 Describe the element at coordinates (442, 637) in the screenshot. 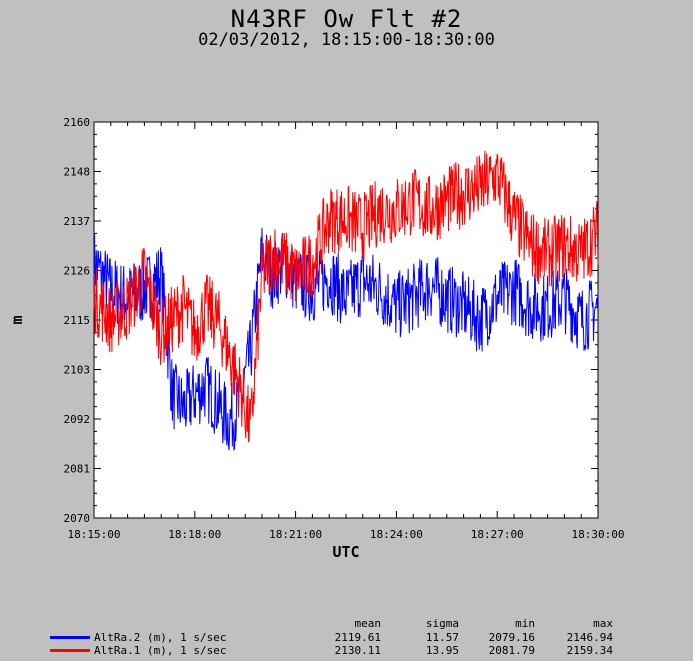

I see `sigma-value: 11.57` at that location.